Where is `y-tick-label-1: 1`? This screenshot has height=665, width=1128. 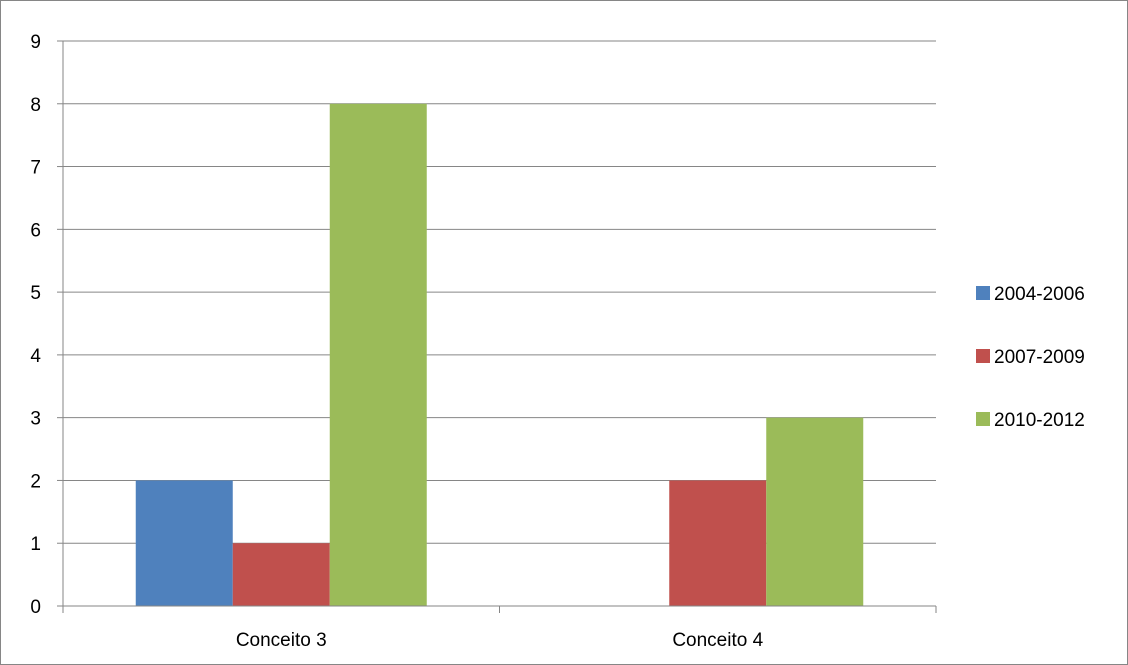
y-tick-label-1: 1 is located at coordinates (35, 544).